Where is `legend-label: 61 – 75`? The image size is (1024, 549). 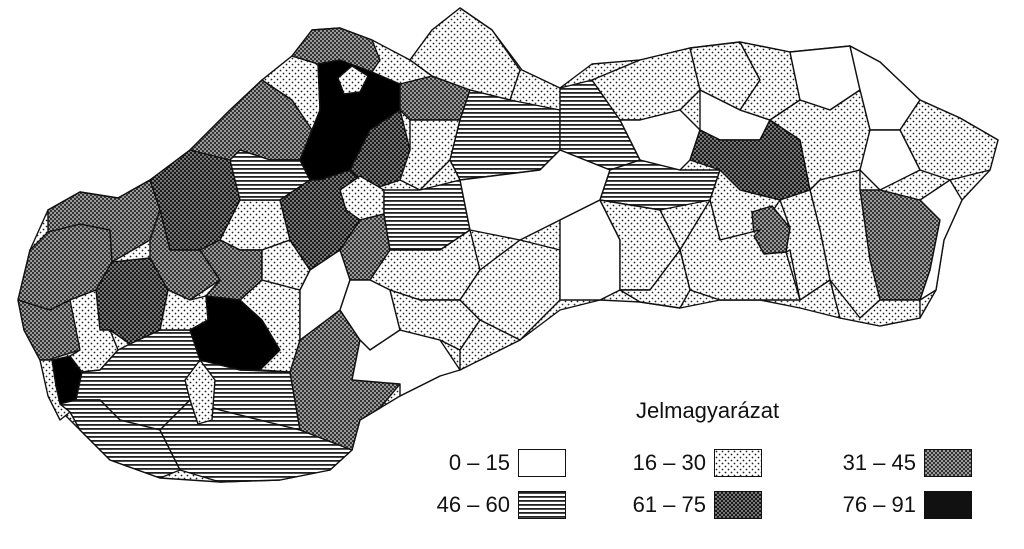
legend-label: 61 – 75 is located at coordinates (669, 504).